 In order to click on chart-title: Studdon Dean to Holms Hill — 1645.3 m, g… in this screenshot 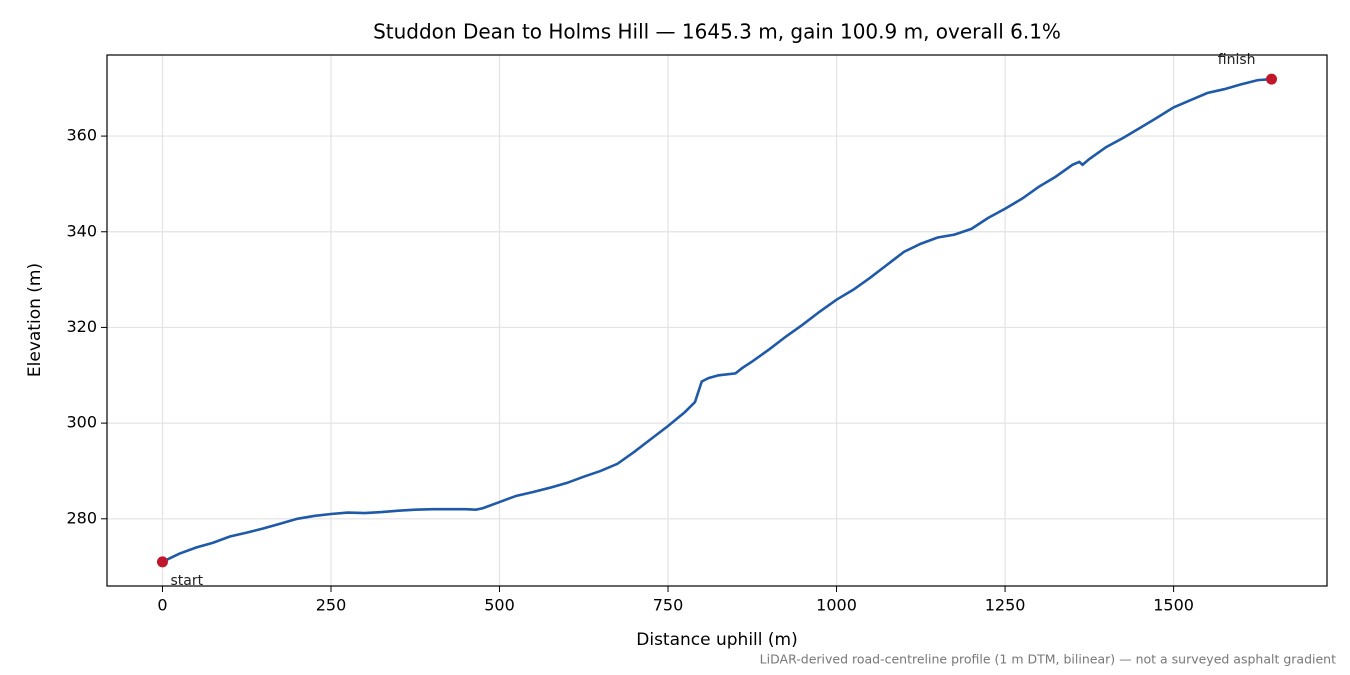, I will do `click(717, 32)`.